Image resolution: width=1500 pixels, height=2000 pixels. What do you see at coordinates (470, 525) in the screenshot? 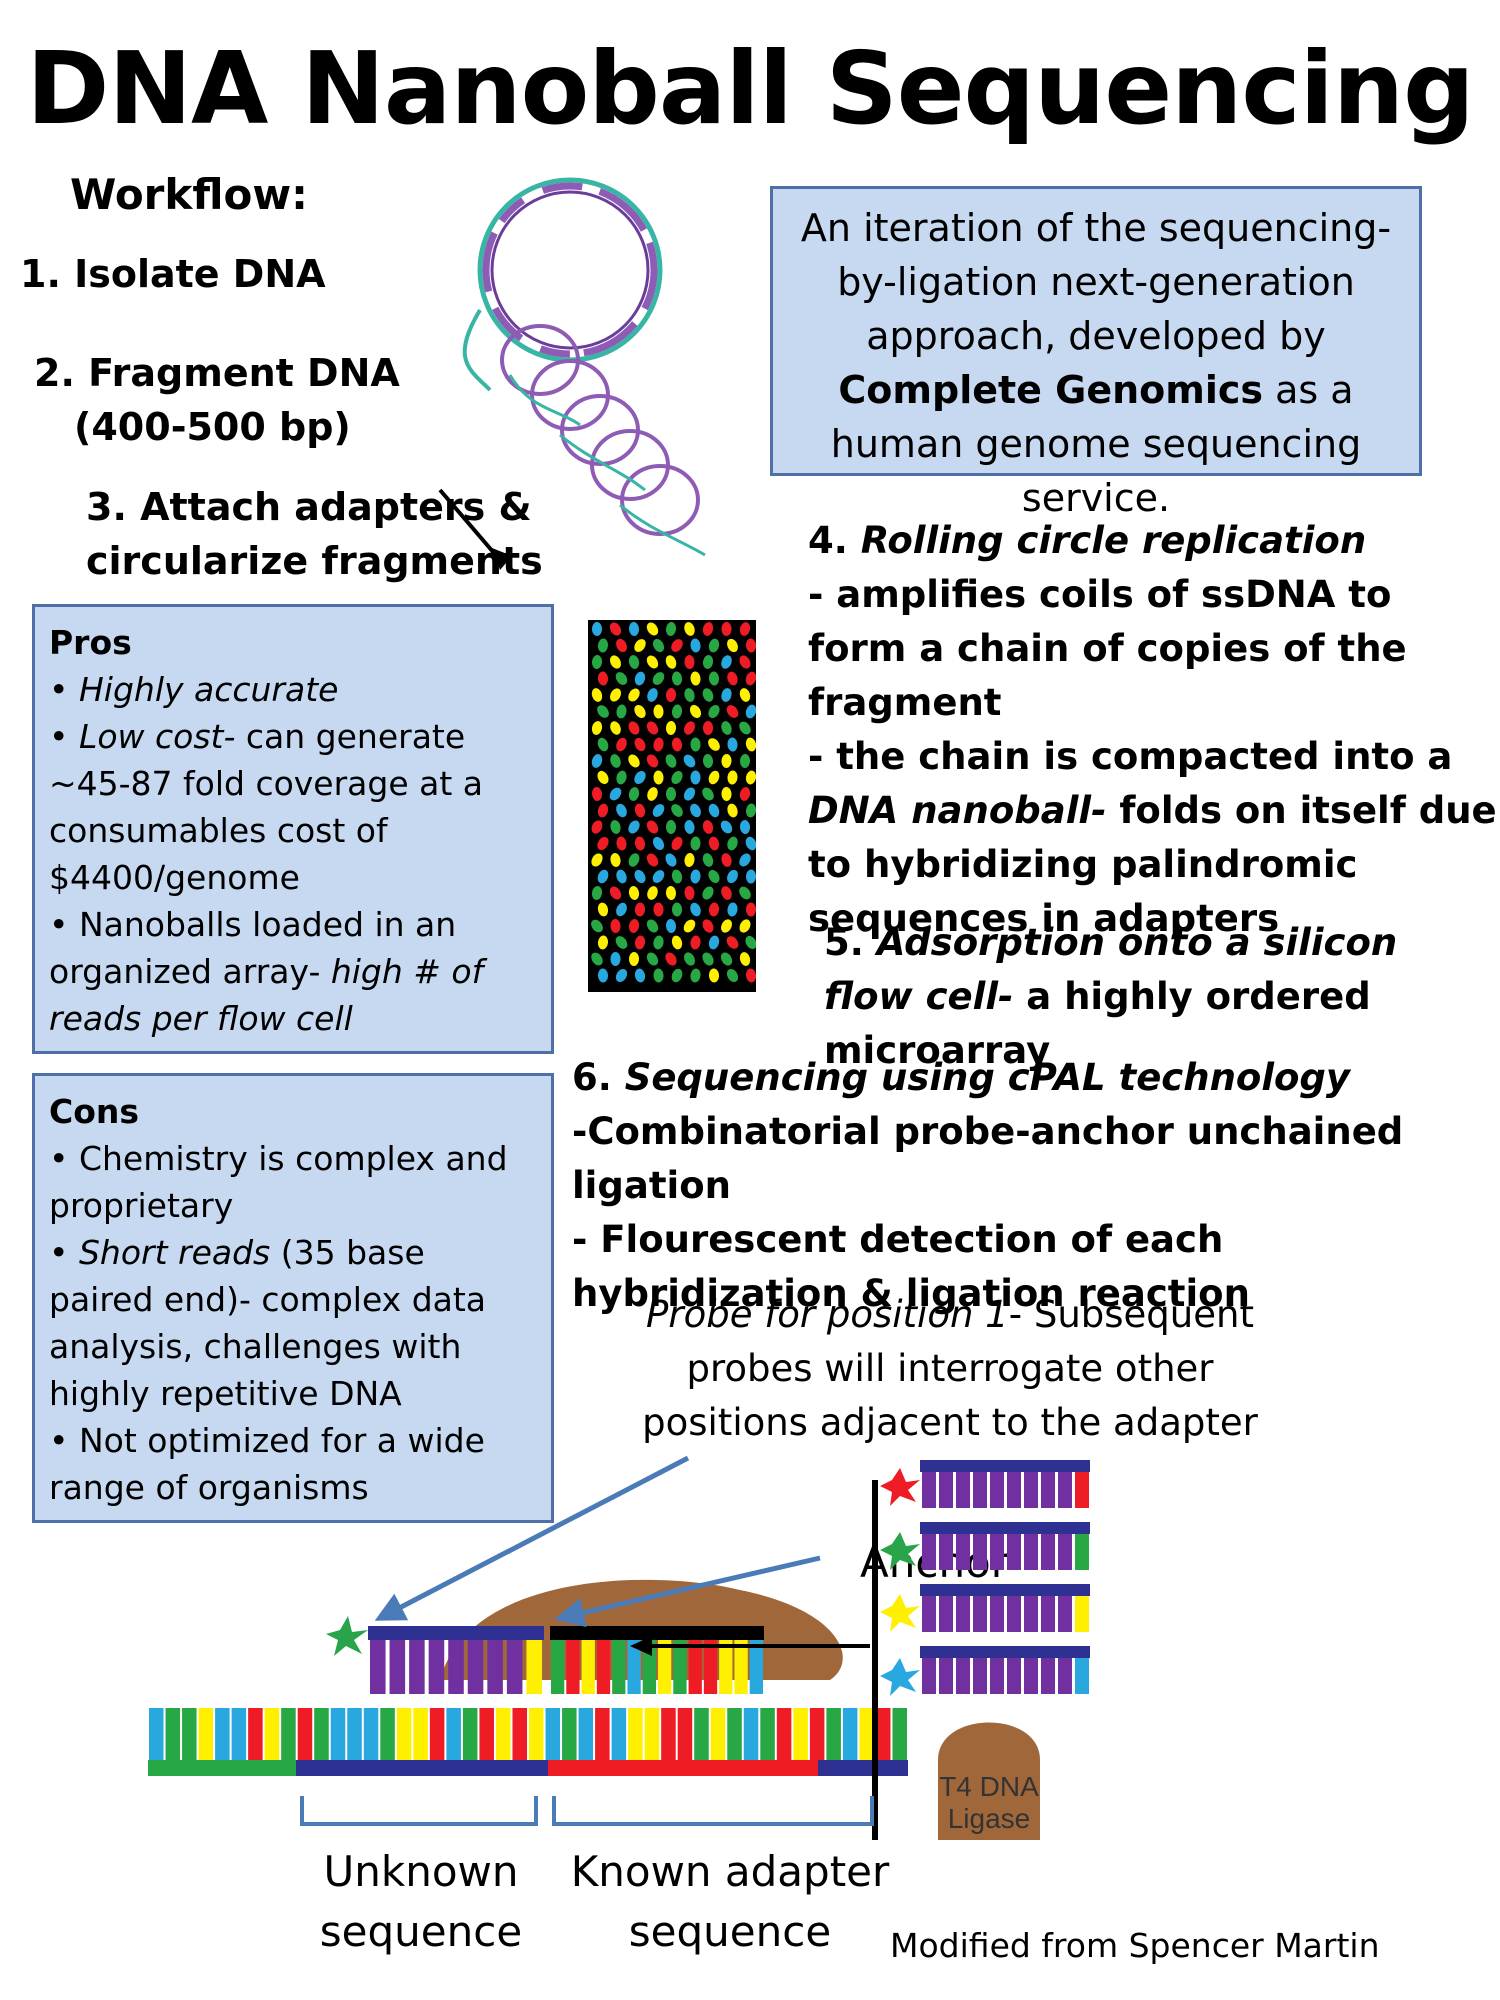
I see `arrow-line` at bounding box center [470, 525].